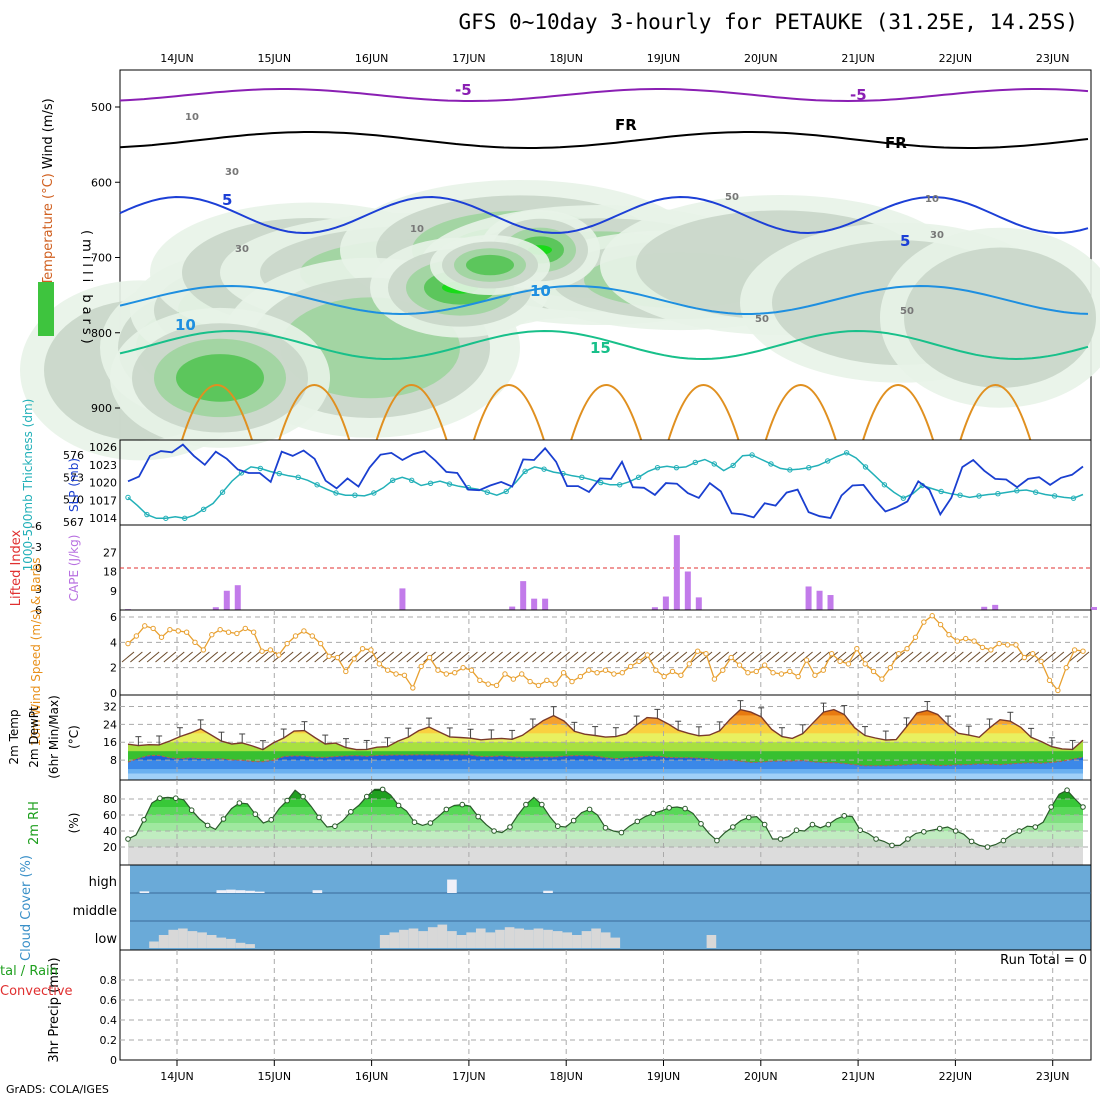 The height and width of the screenshot is (1100, 1100). I want to click on cloud-level-low: low, so click(106, 939).